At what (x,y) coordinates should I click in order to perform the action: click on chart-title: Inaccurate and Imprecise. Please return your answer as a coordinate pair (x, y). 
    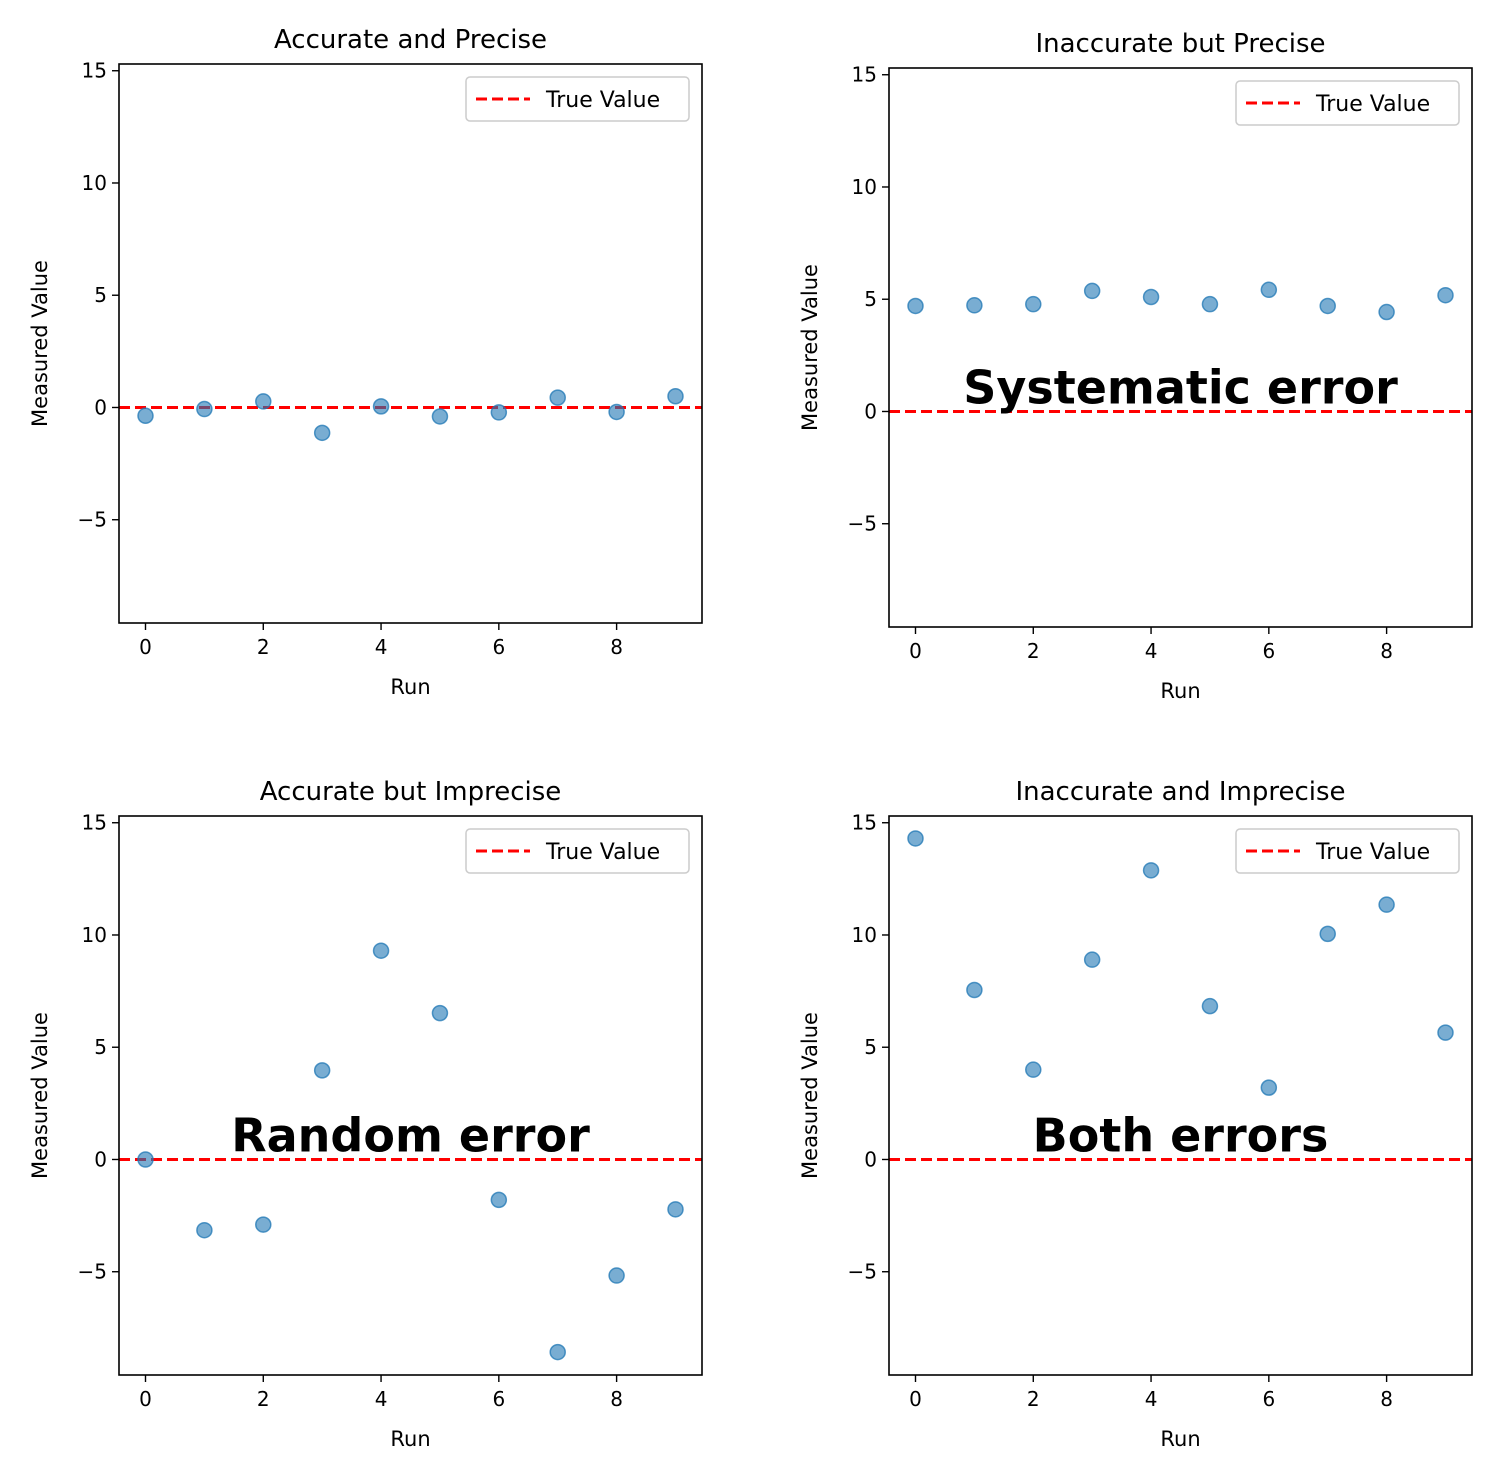
    Looking at the image, I should click on (1180, 792).